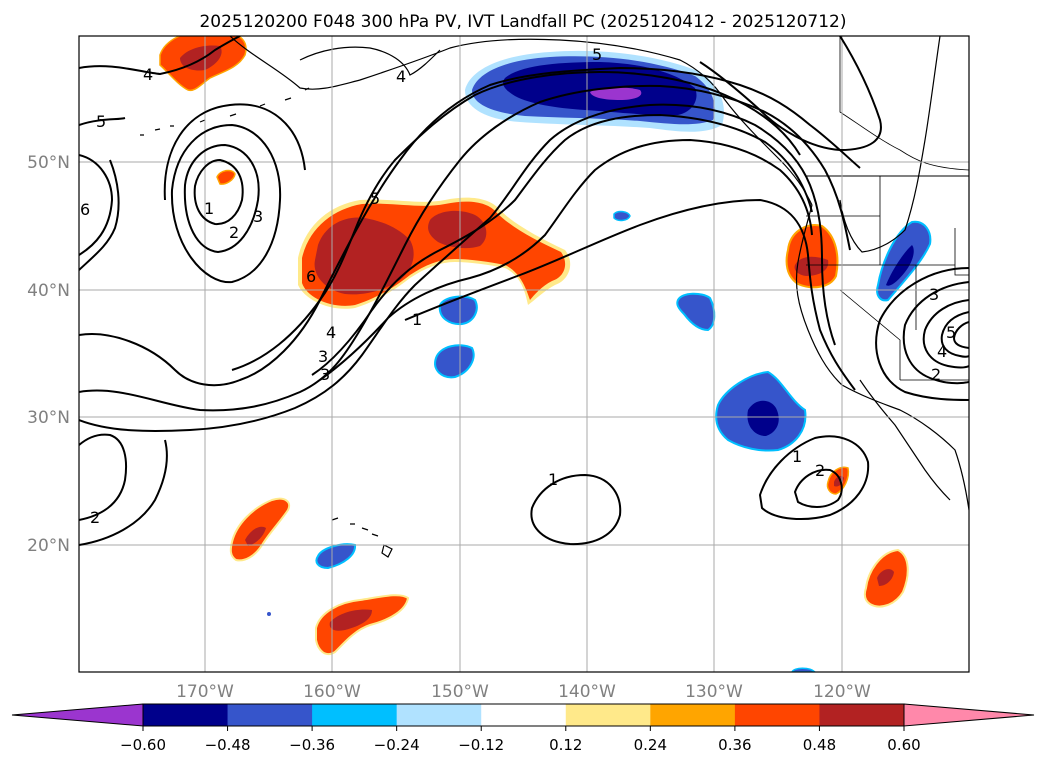 This screenshot has height=769, width=1047. Describe the element at coordinates (885, 577) in the screenshot. I see `pos-blob-116w-17n-dark` at that location.